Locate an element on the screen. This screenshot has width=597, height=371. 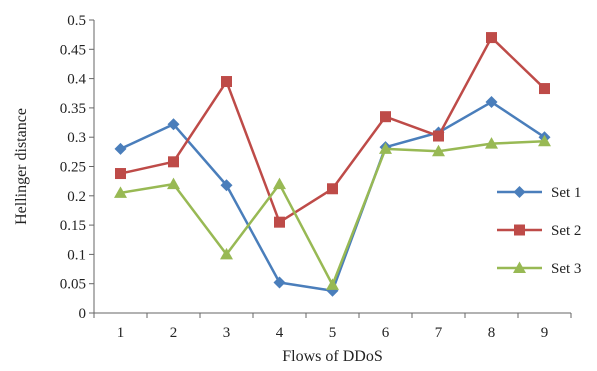
x-tick-label: 3 is located at coordinates (227, 333).